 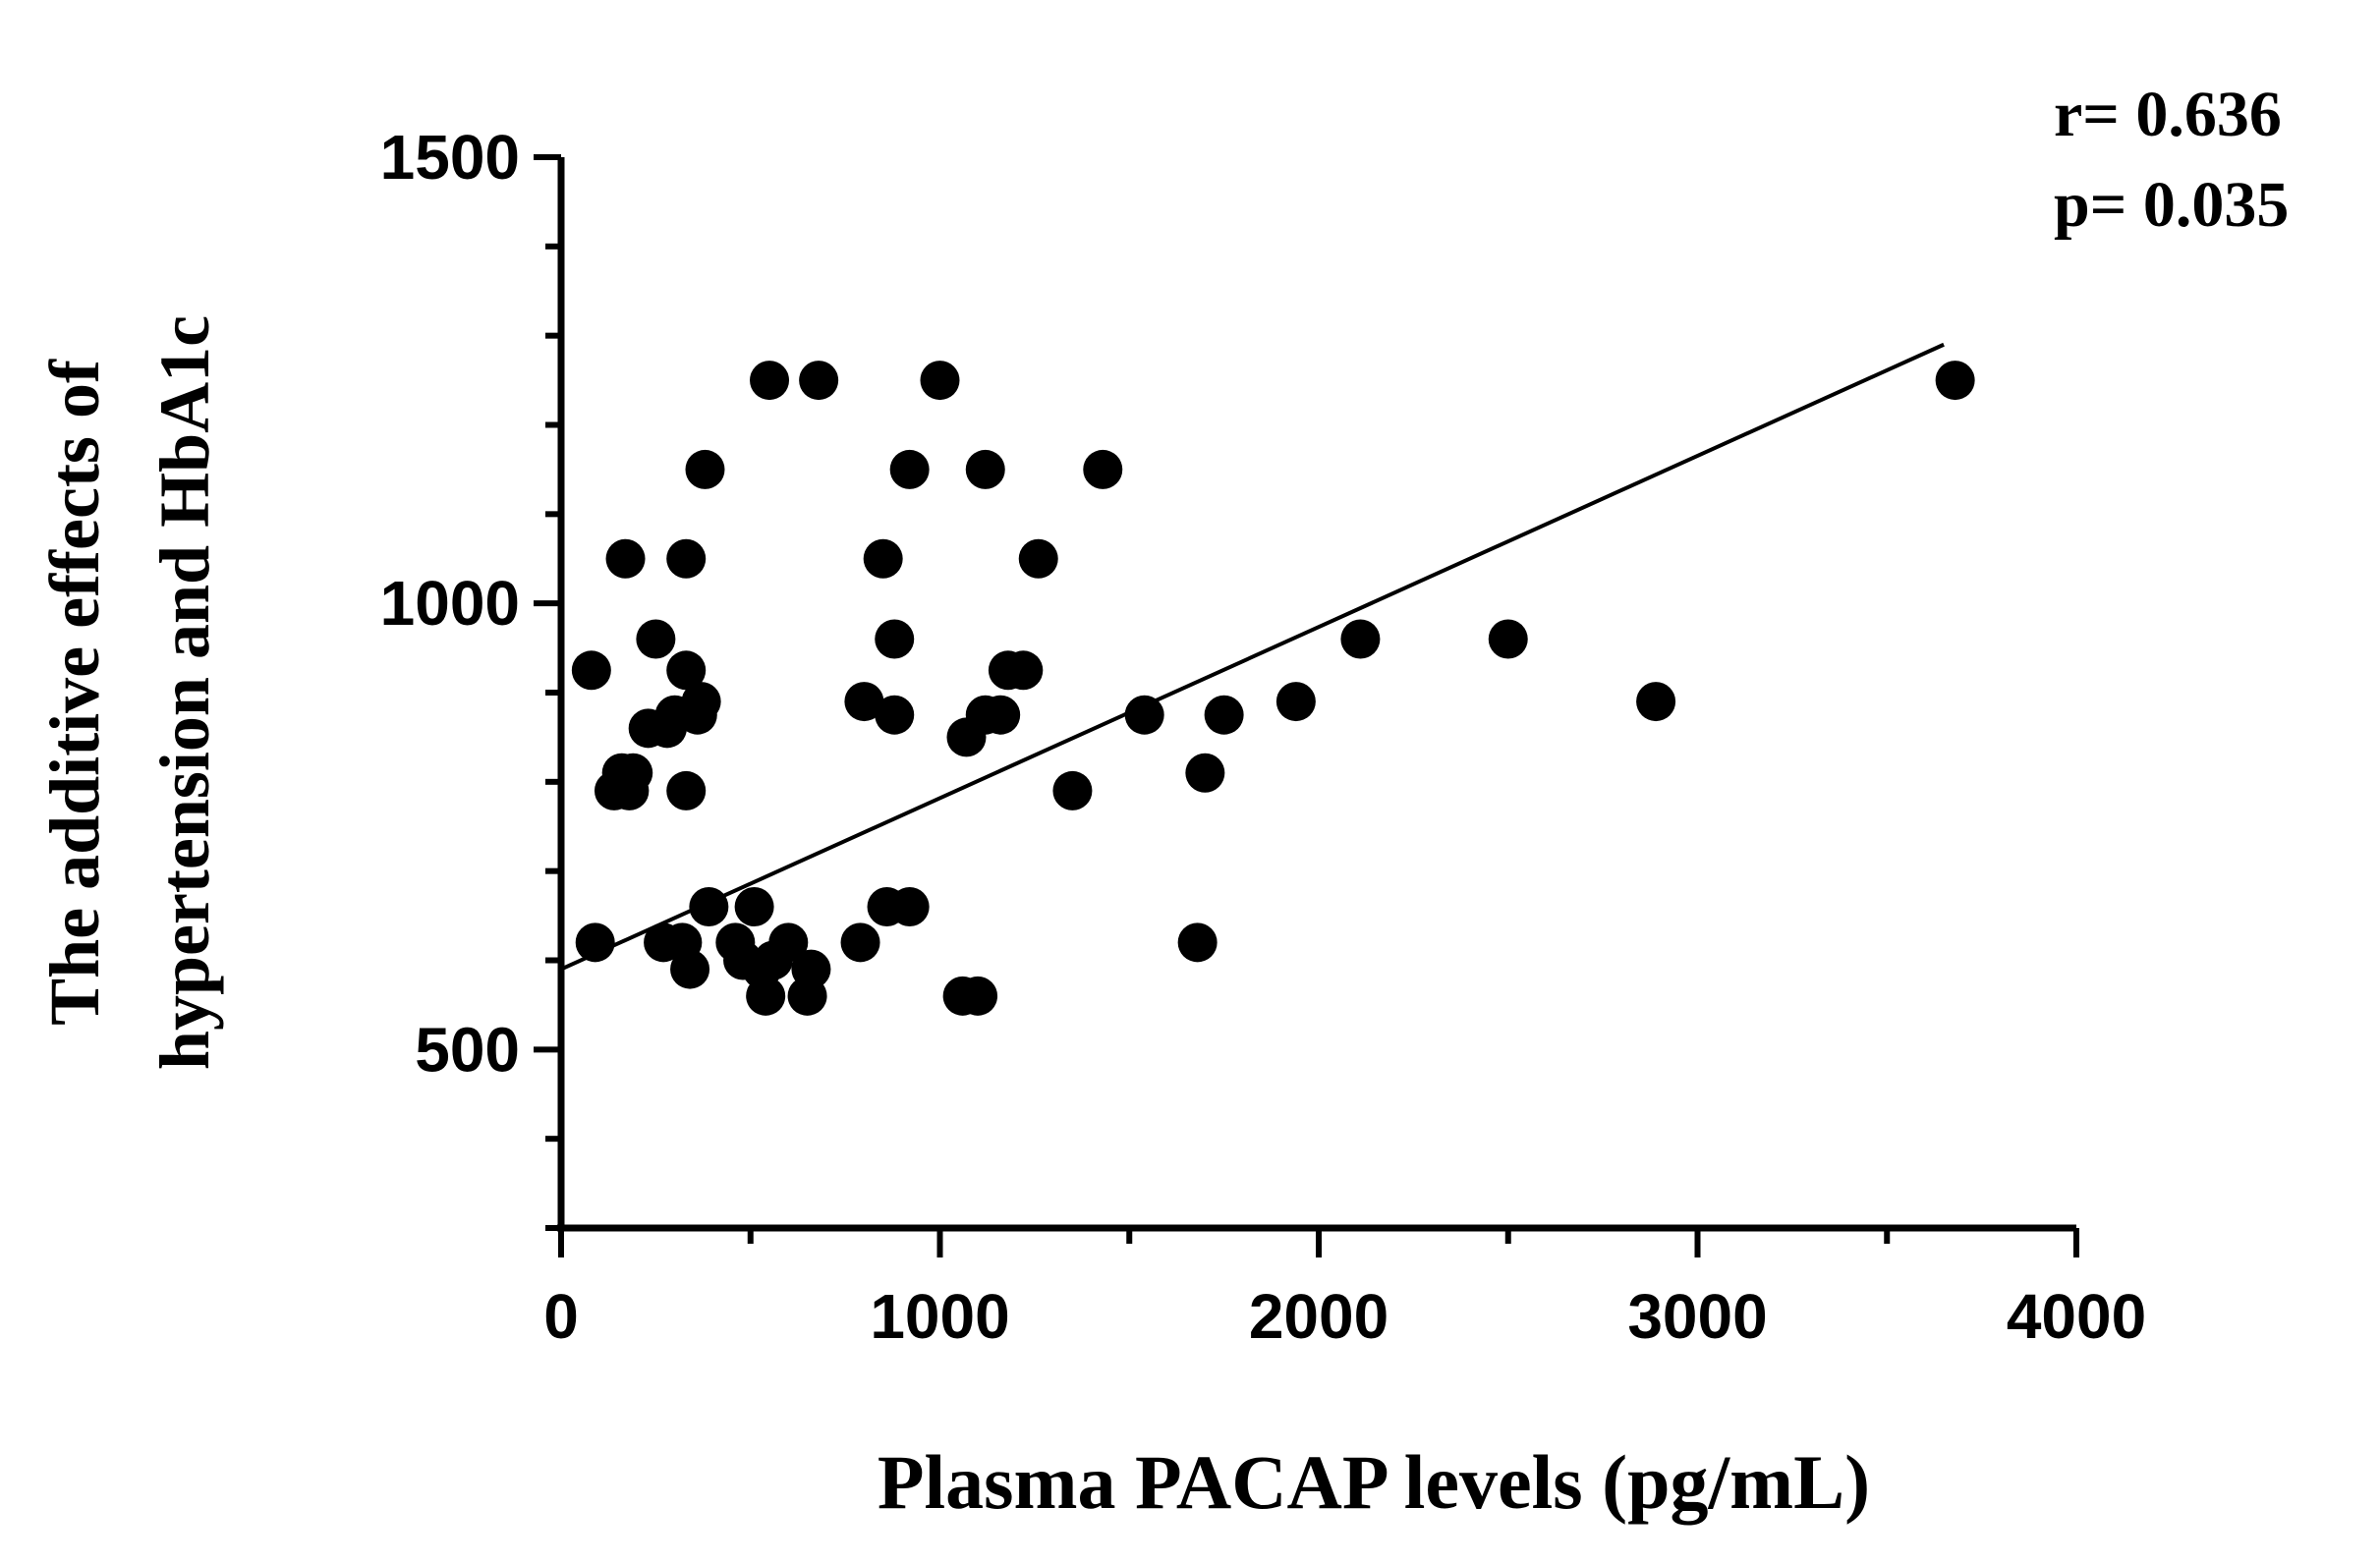 What do you see at coordinates (2076, 1316) in the screenshot?
I see `x-tick-label-4000: 4000` at bounding box center [2076, 1316].